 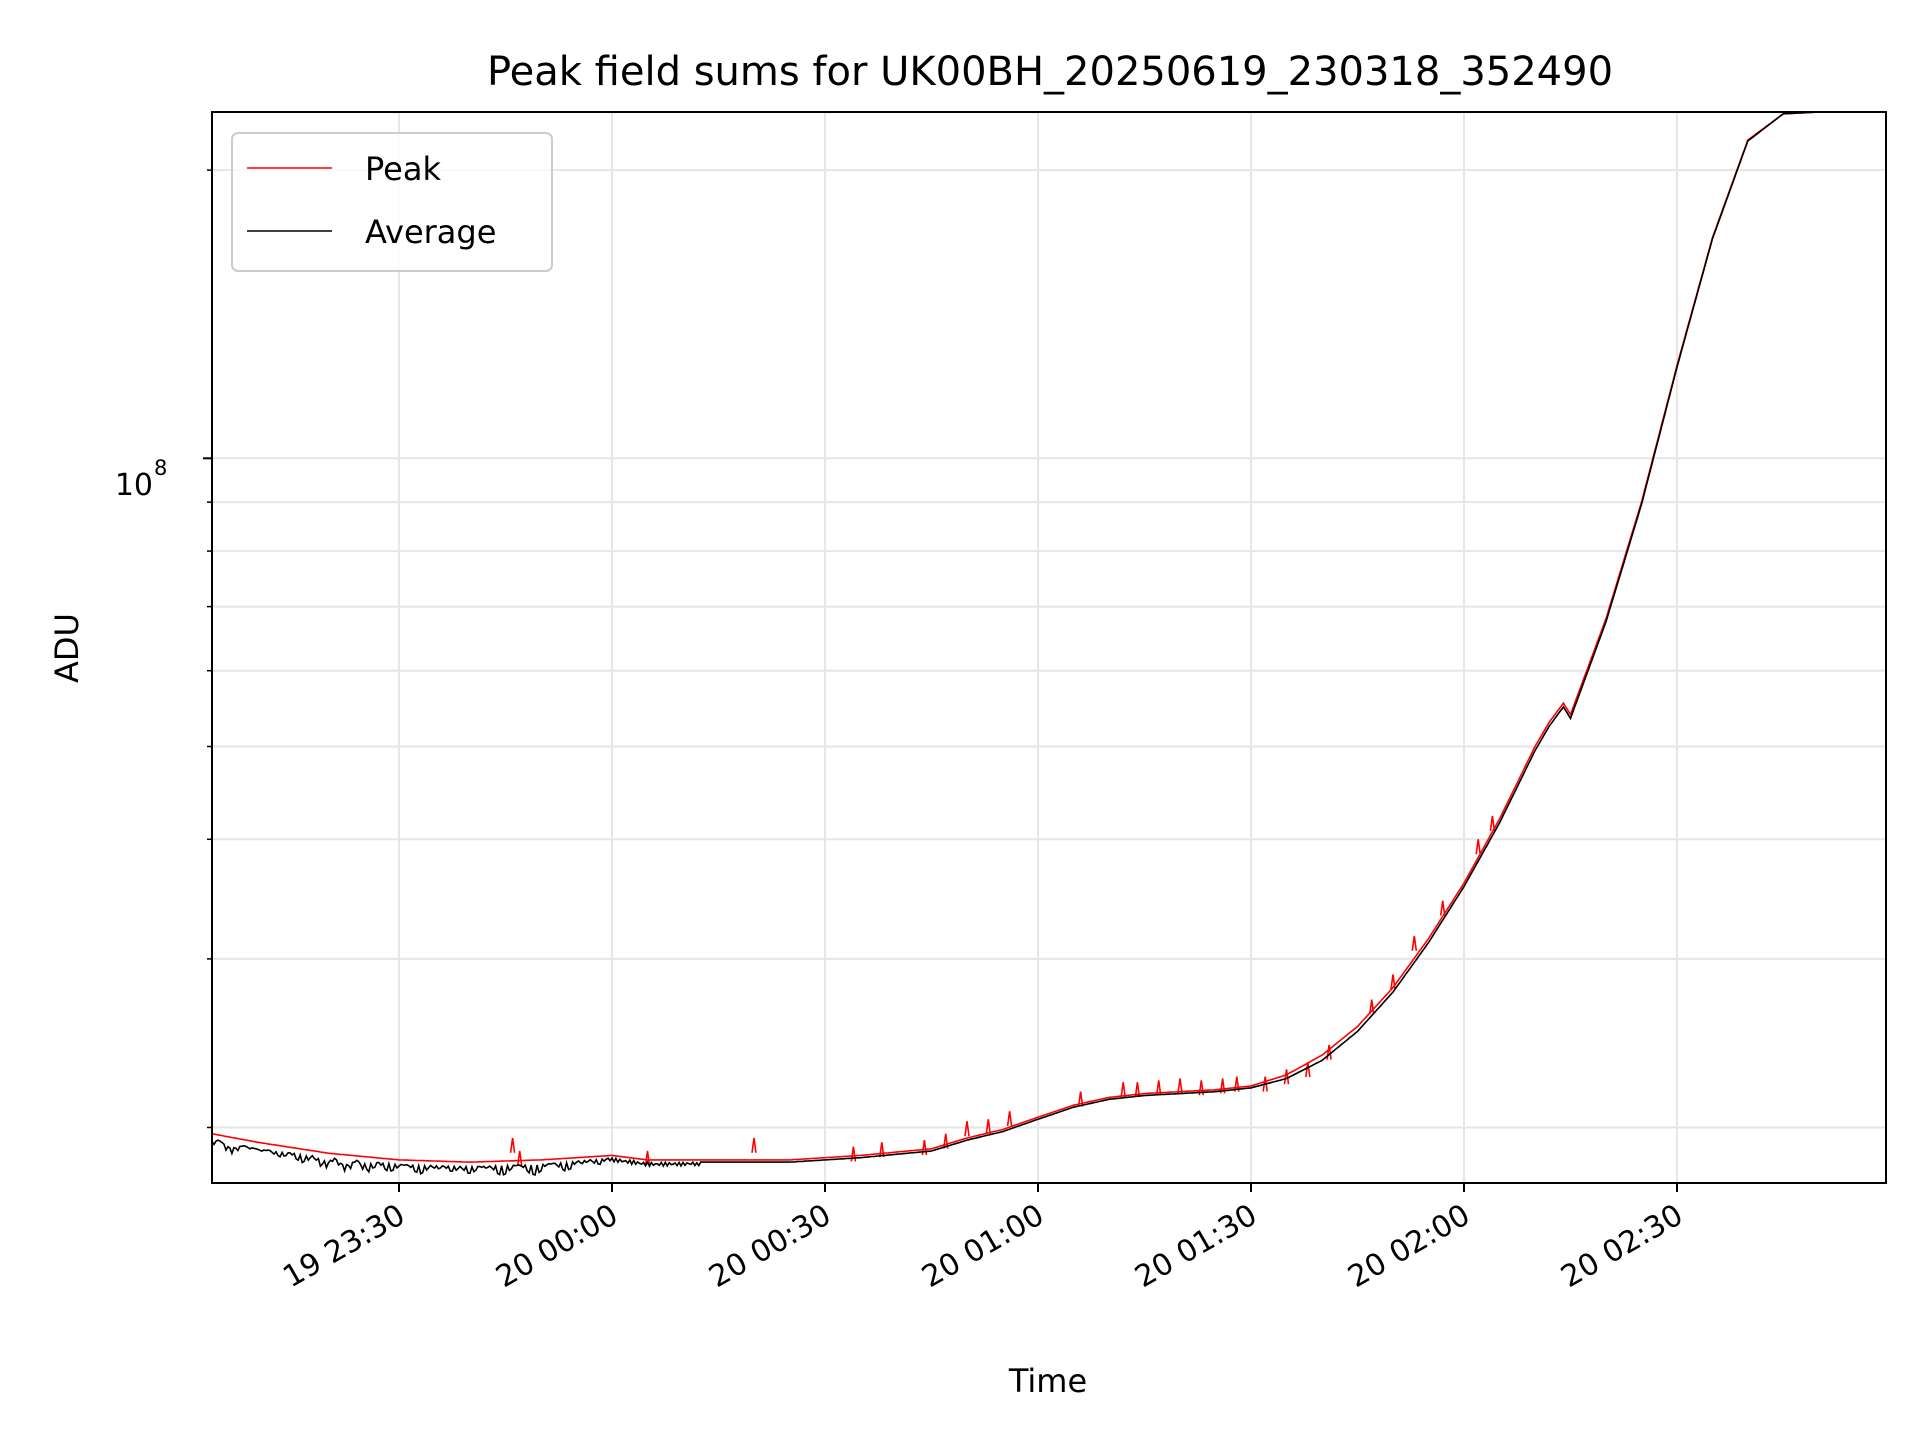 What do you see at coordinates (160, 468) in the screenshot?
I see `y-tick-exponent: 8` at bounding box center [160, 468].